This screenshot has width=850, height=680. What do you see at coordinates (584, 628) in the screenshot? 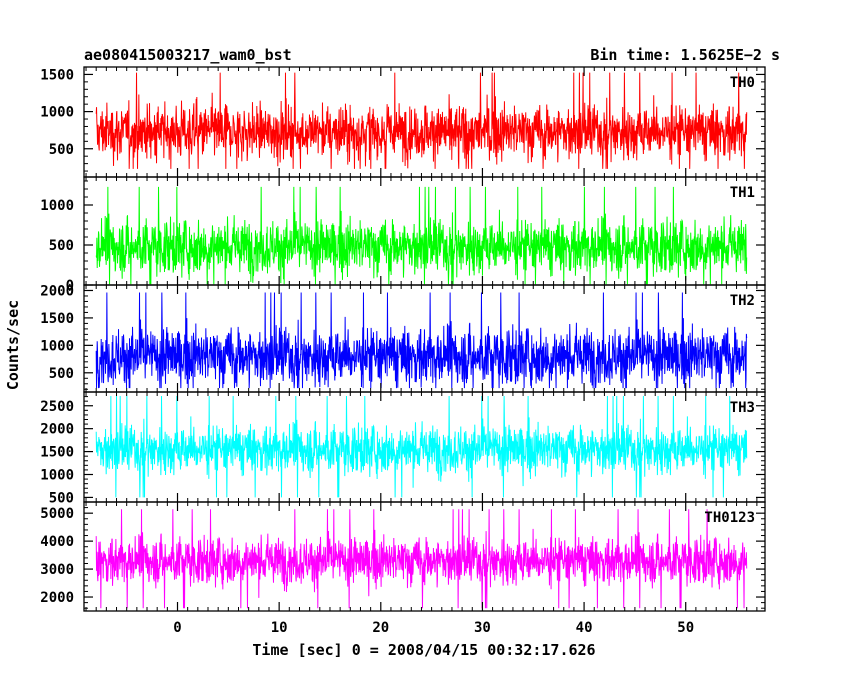
I see `x-tick-label: 40` at bounding box center [584, 628].